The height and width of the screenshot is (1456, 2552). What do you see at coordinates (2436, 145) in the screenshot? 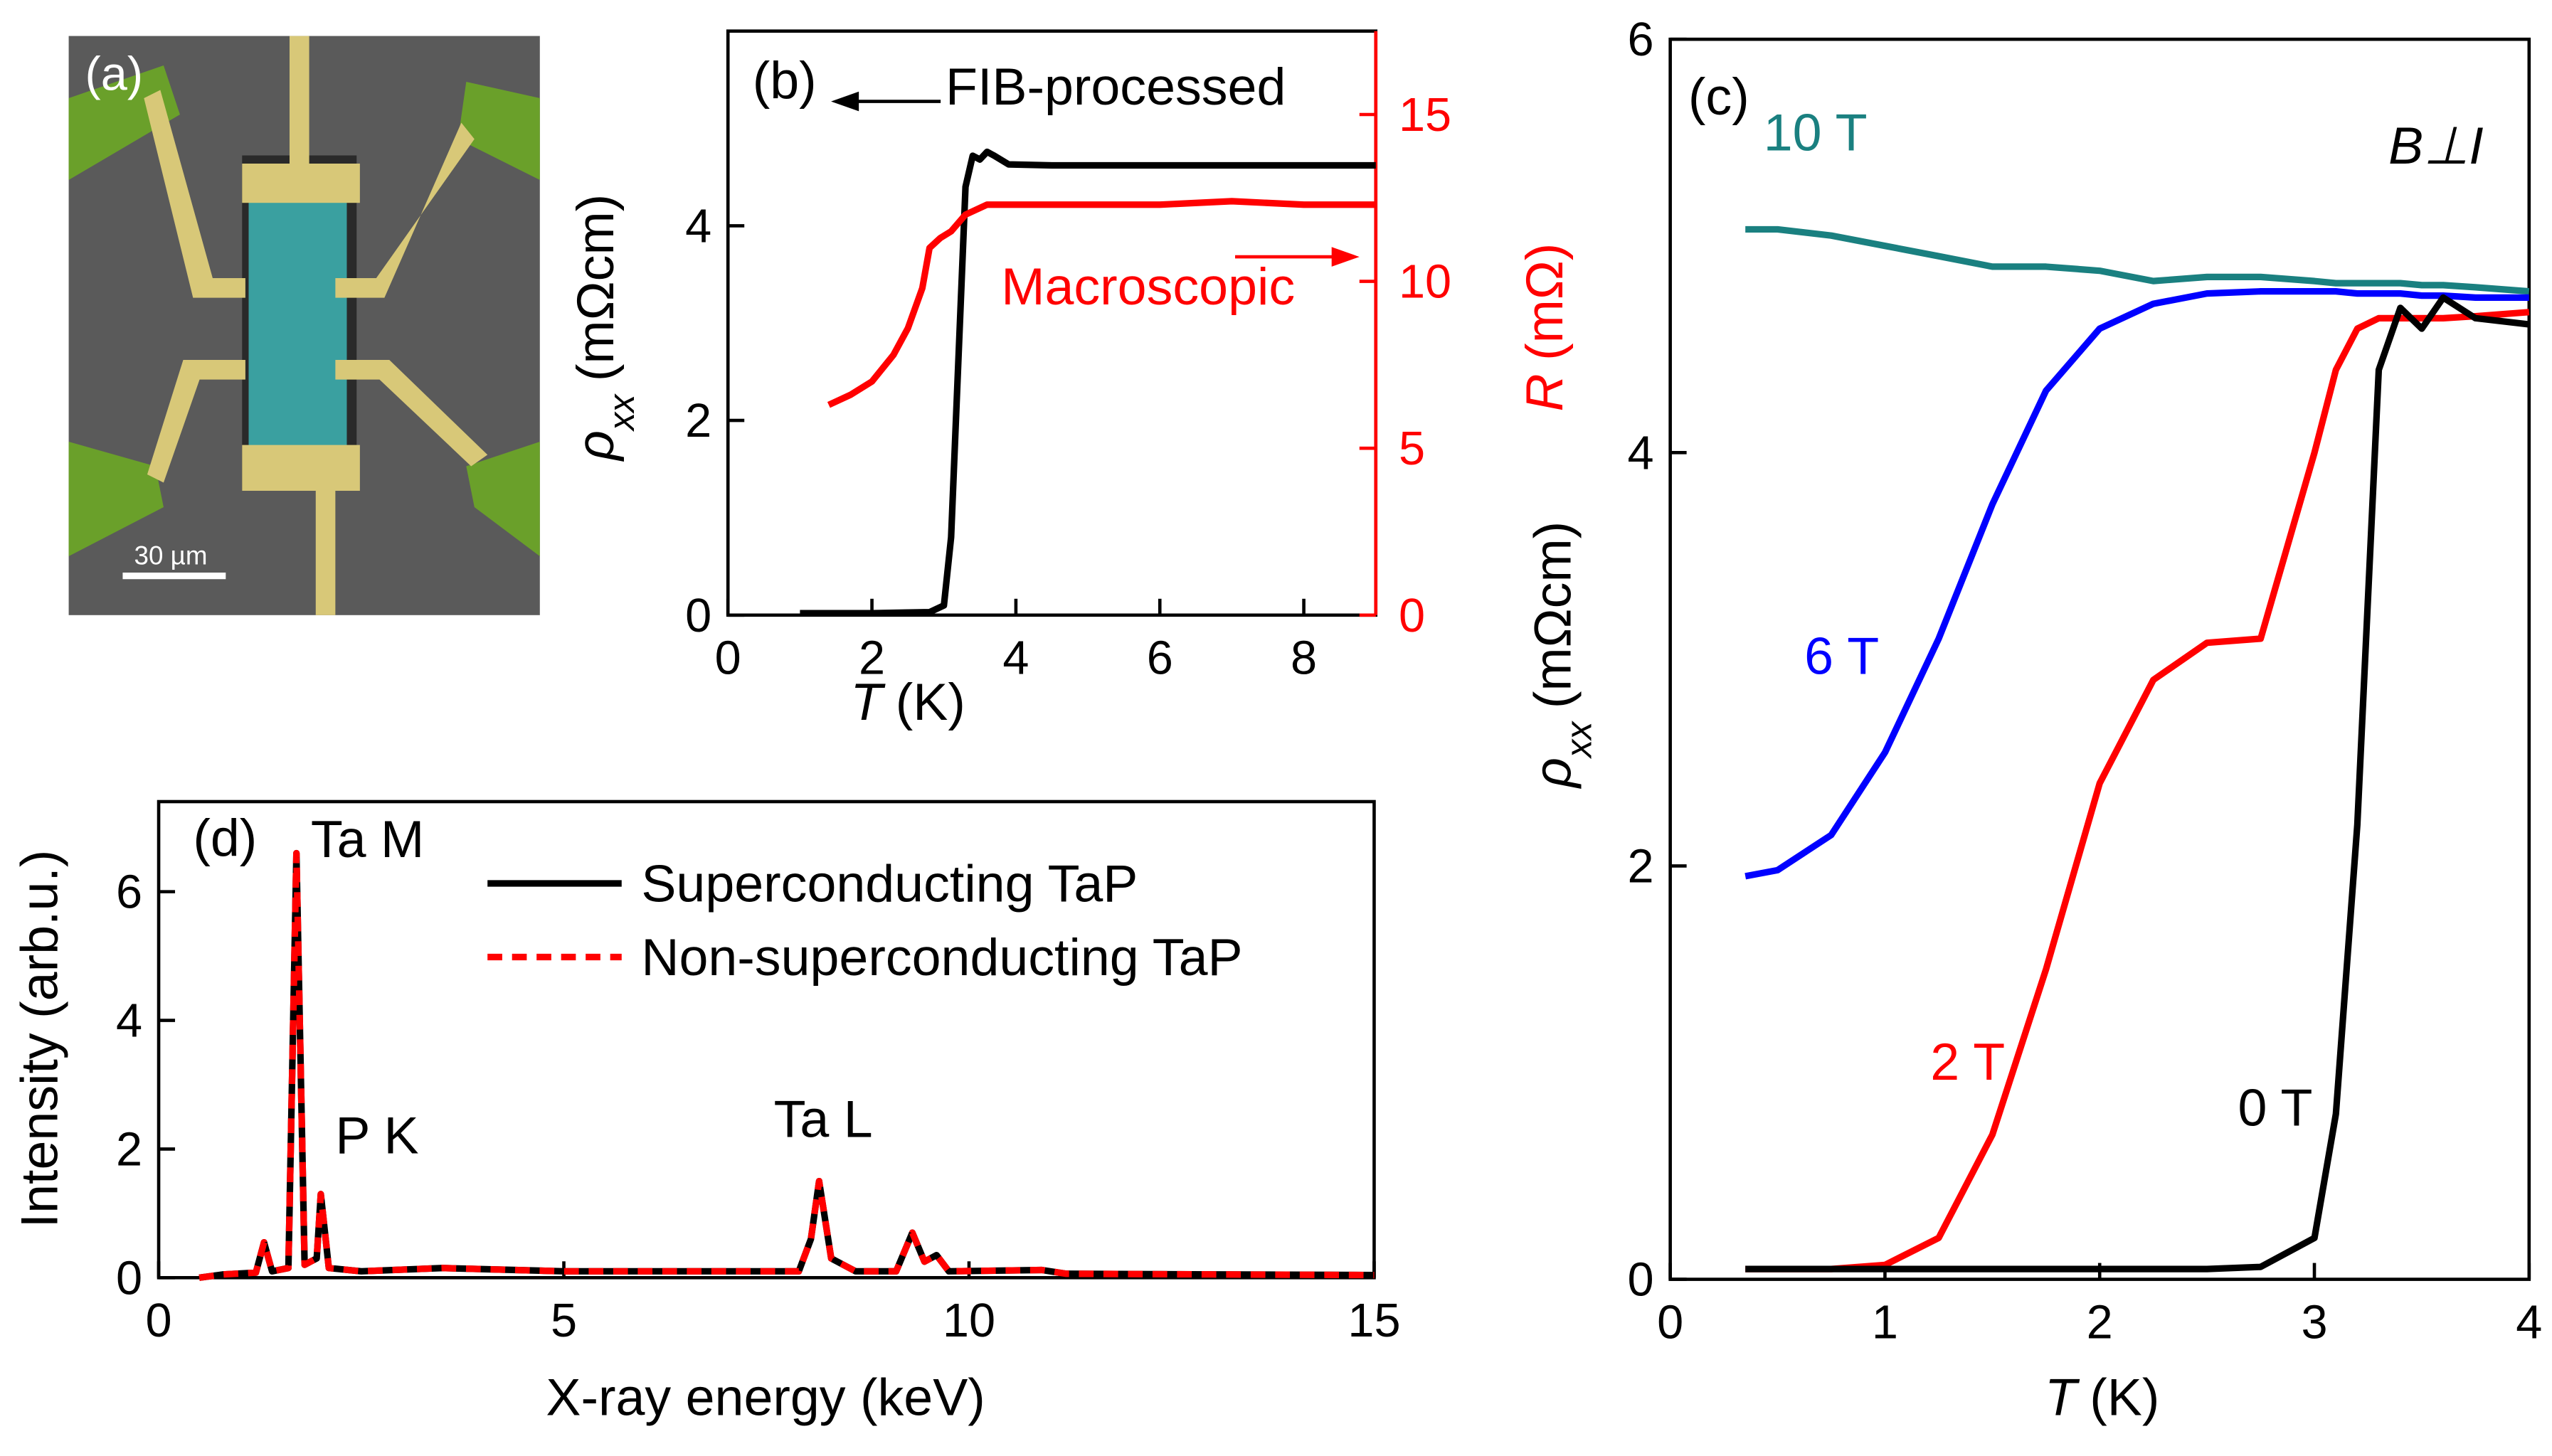
I see `annotation: B⊥I` at bounding box center [2436, 145].